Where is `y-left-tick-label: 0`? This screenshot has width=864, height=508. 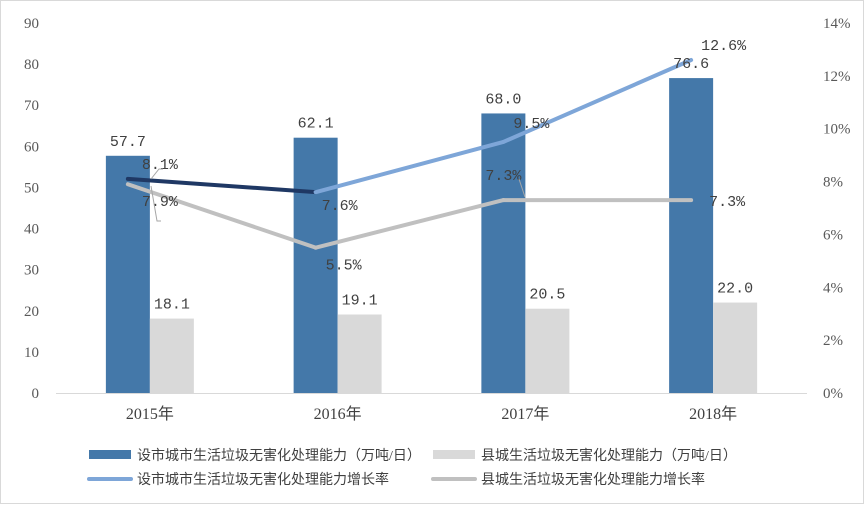
y-left-tick-label: 0 is located at coordinates (36, 394).